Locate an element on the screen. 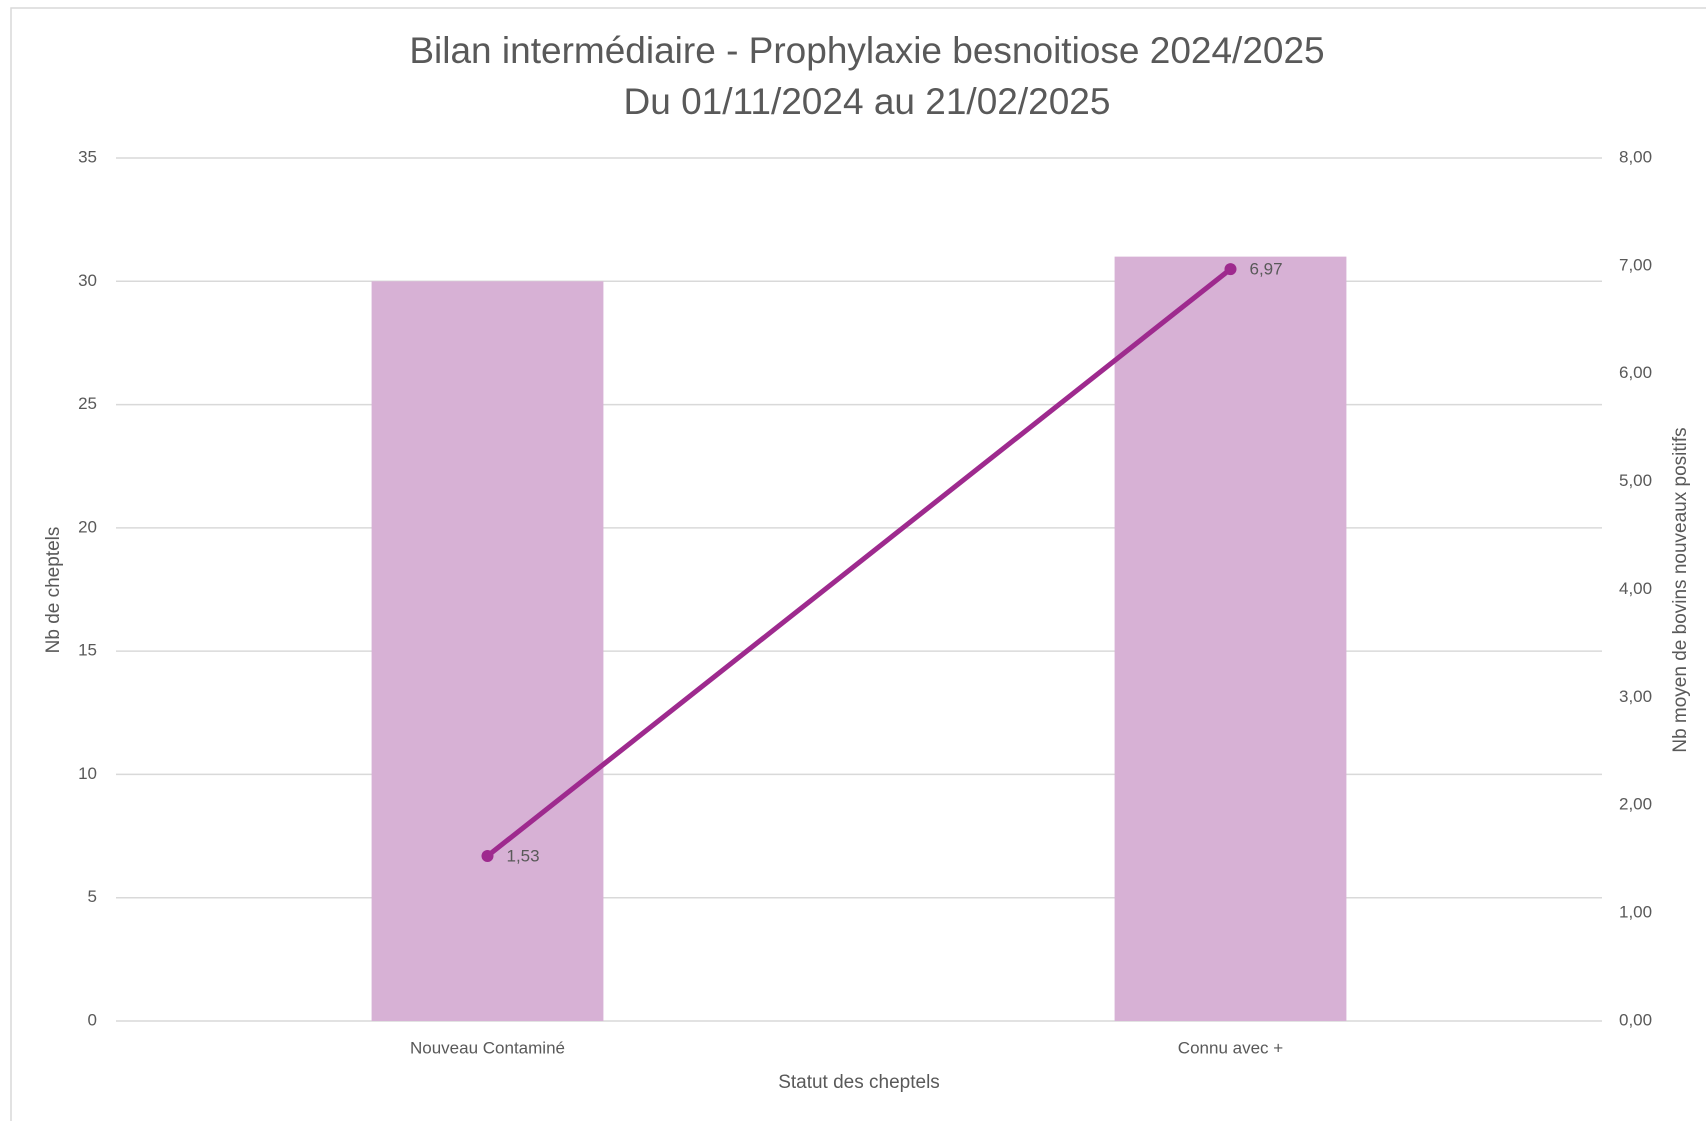 The width and height of the screenshot is (1706, 1121). y2-tick-label: 4,00 is located at coordinates (1635, 588).